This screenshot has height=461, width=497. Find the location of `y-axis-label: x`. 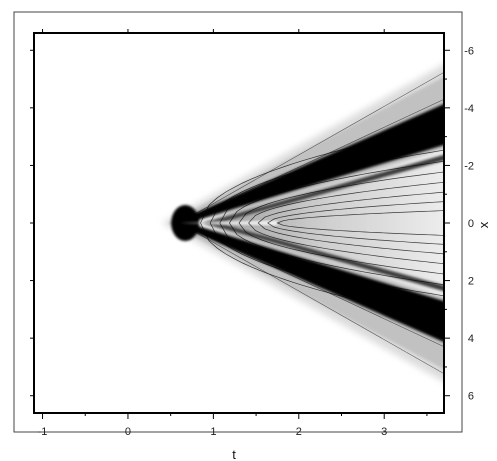

y-axis-label: x is located at coordinates (483, 224).